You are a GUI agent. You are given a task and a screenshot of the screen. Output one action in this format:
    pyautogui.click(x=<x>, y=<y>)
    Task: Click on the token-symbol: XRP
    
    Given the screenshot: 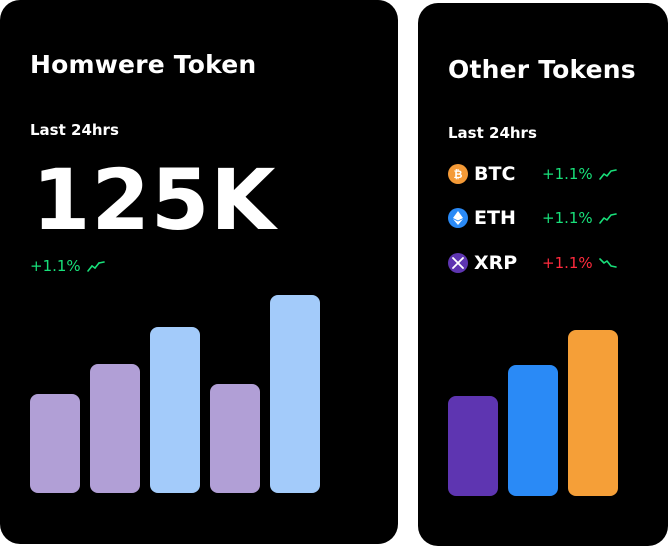 What is the action you would take?
    pyautogui.click(x=496, y=263)
    